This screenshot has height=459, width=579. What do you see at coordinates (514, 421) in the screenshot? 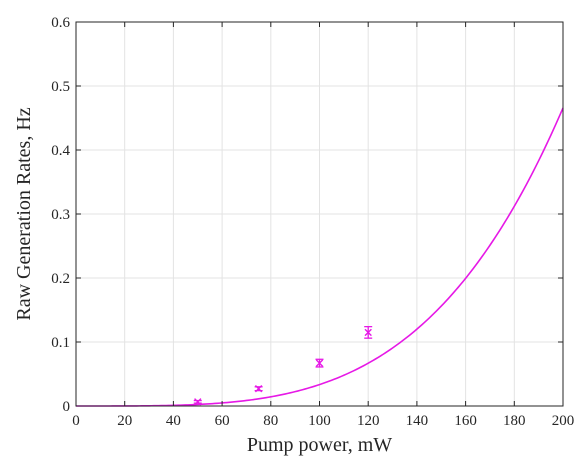
I see `x-tick-label: 180` at bounding box center [514, 421].